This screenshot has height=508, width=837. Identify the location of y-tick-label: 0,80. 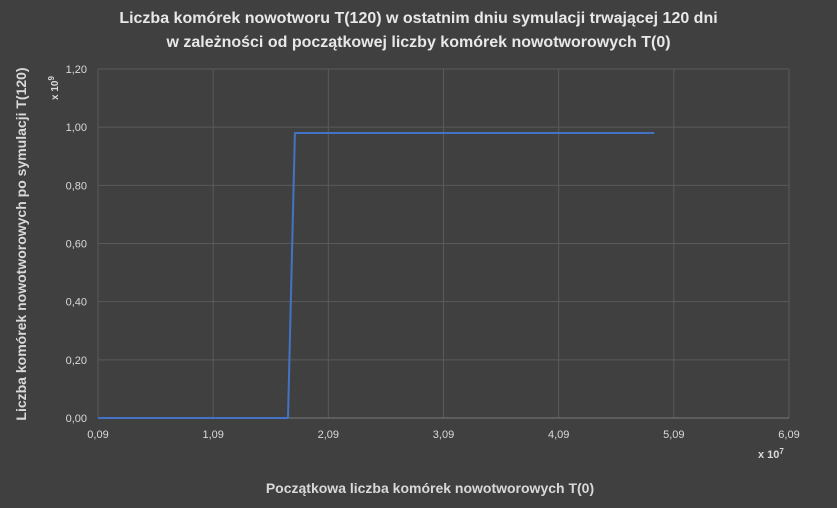
(76, 186).